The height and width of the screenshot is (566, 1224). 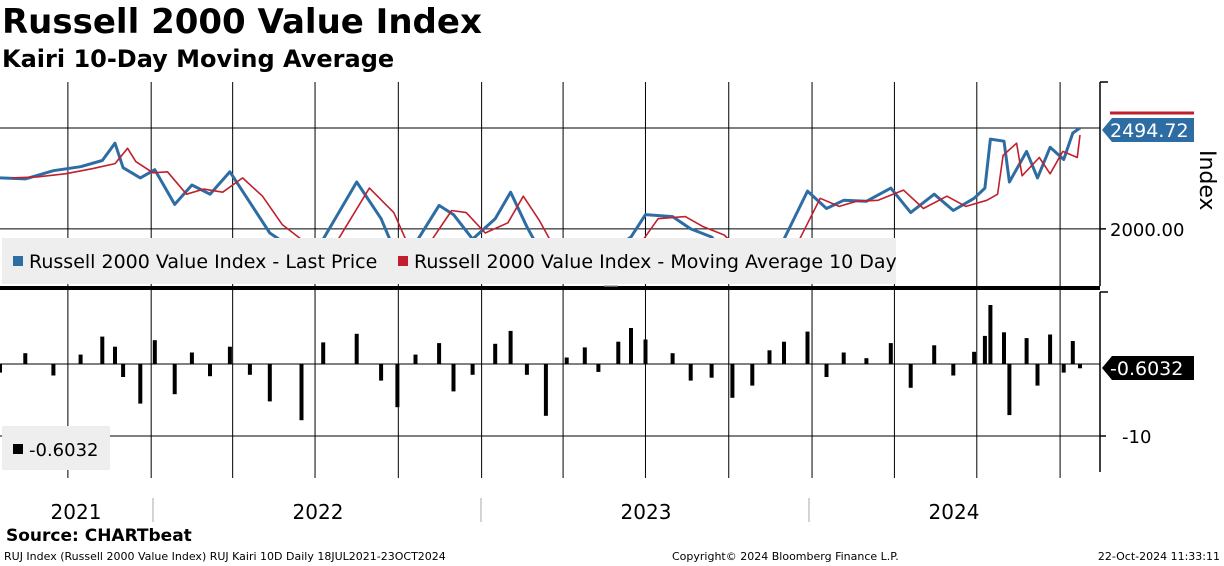 What do you see at coordinates (242, 22) in the screenshot?
I see `chart-title: Russell 2000 Value Index` at bounding box center [242, 22].